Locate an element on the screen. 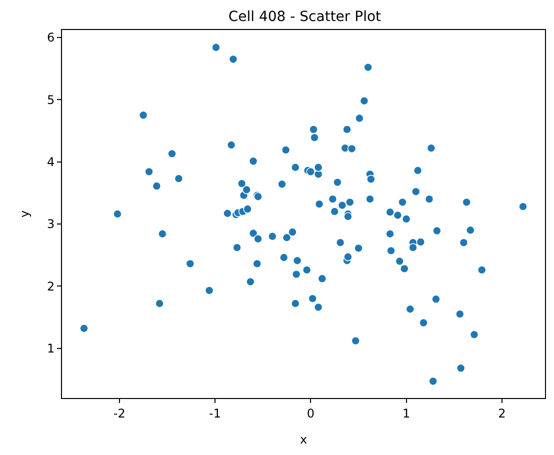 This screenshot has width=554, height=455. x-tick-label: 0 is located at coordinates (310, 413).